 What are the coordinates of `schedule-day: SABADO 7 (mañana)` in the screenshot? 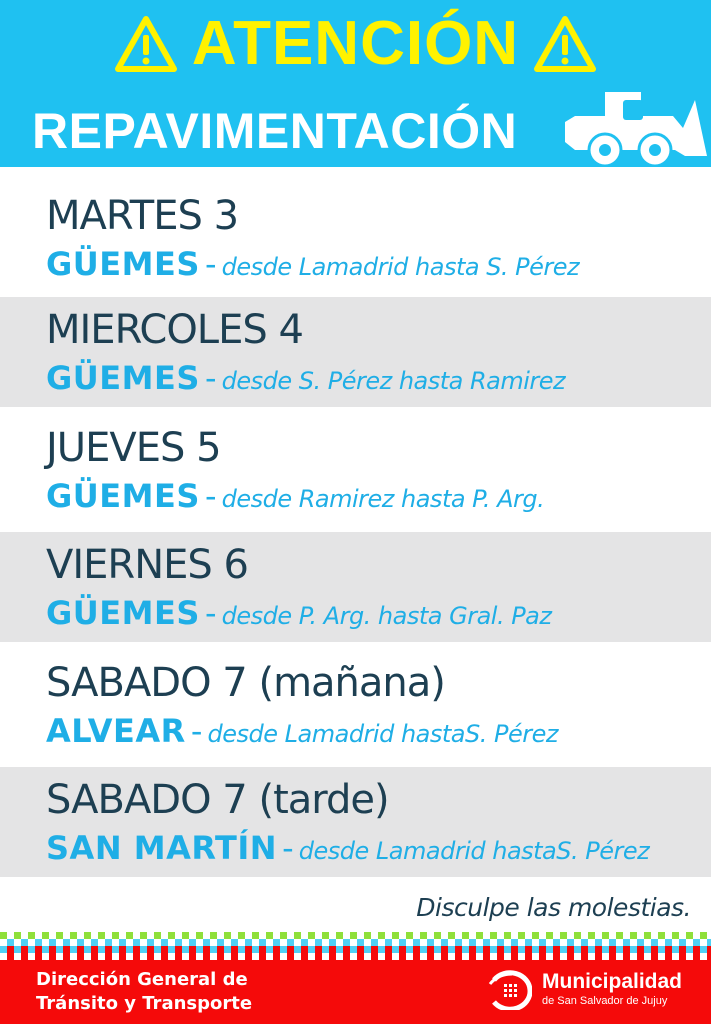 It's located at (246, 683).